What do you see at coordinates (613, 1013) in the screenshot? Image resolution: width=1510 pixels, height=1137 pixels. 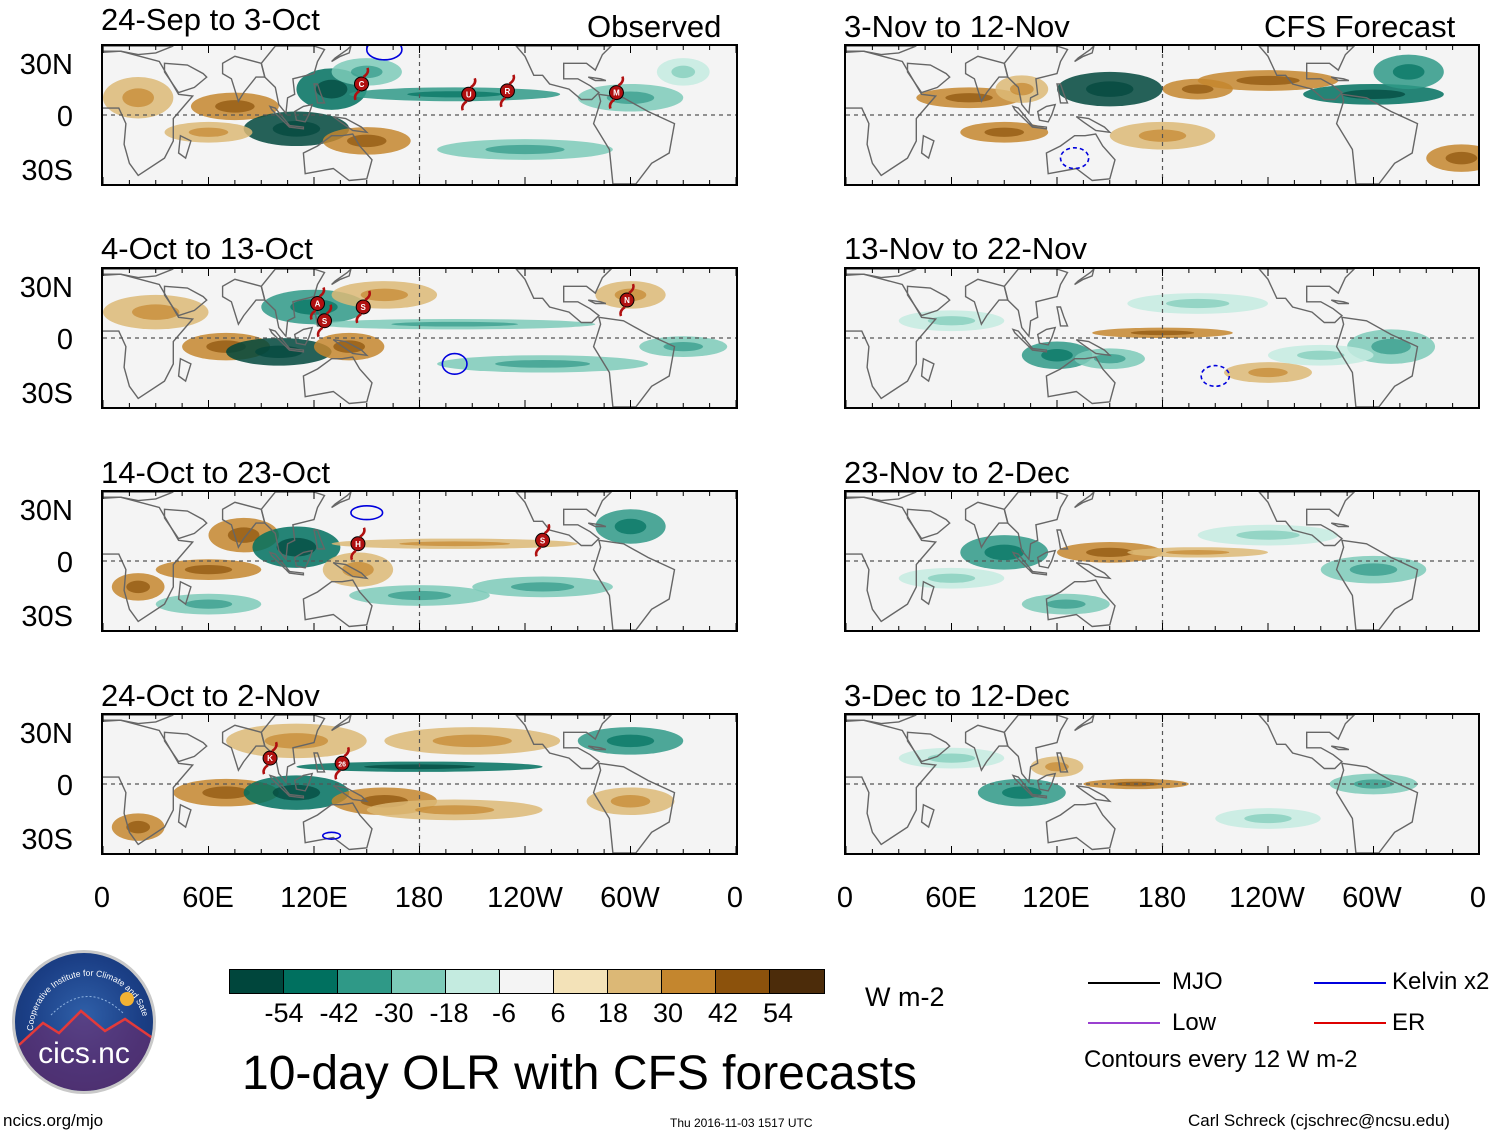 I see `colorbar-tick: 18` at bounding box center [613, 1013].